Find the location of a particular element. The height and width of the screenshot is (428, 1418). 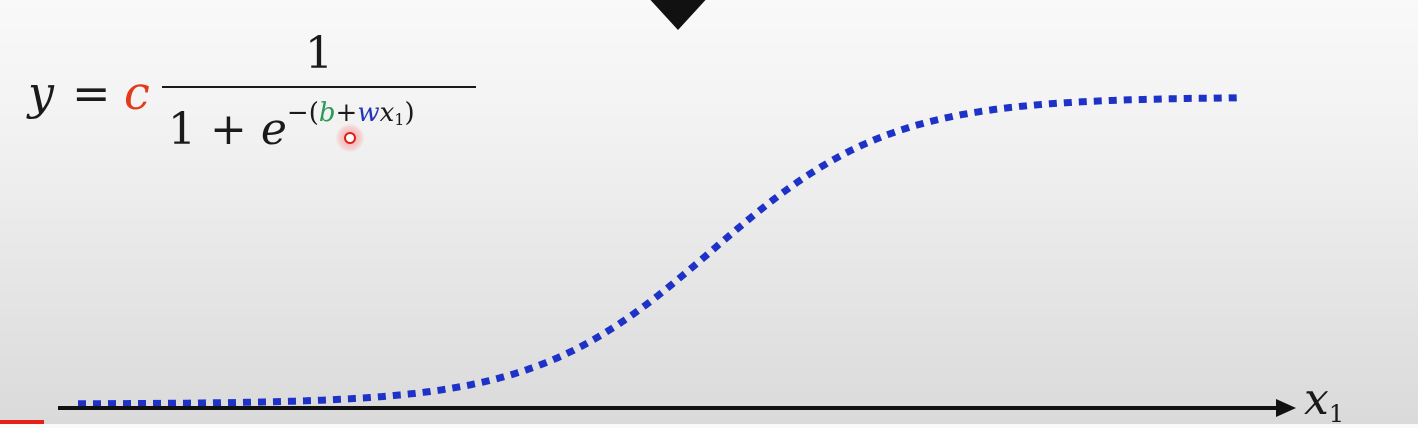

formula-fraction: 1 1 + e−(b+wx1) is located at coordinates (319, 95).